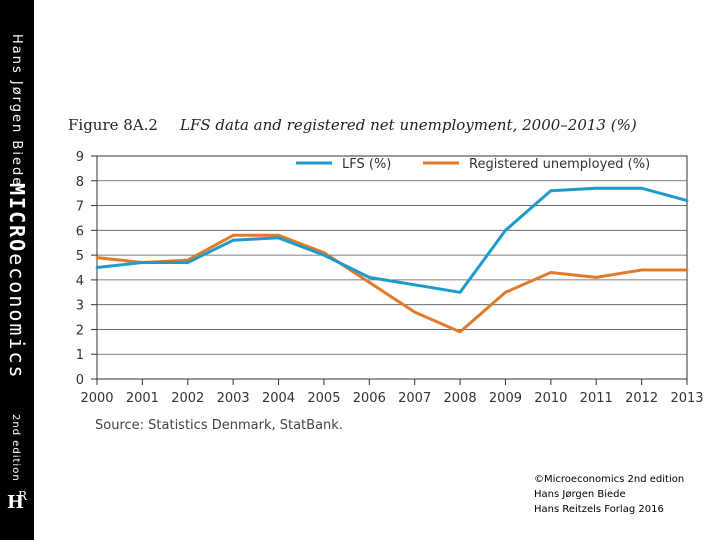 The width and height of the screenshot is (720, 540). I want to click on y-tick-label-9: 9, so click(80, 157).